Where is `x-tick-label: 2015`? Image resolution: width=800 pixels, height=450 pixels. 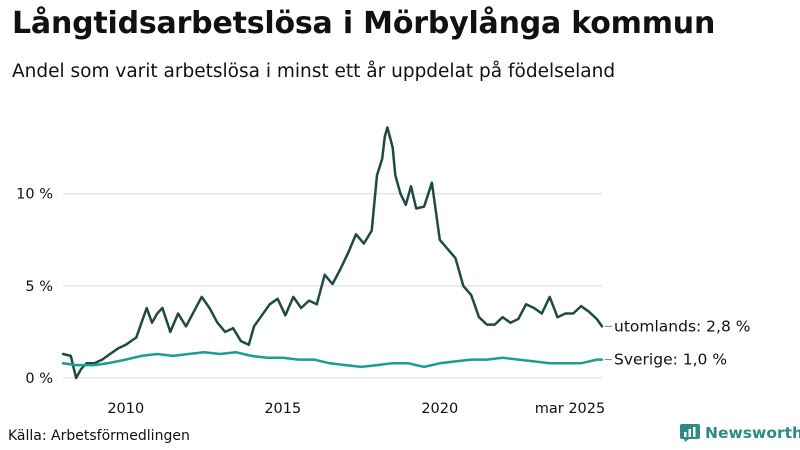 x-tick-label: 2015 is located at coordinates (282, 409).